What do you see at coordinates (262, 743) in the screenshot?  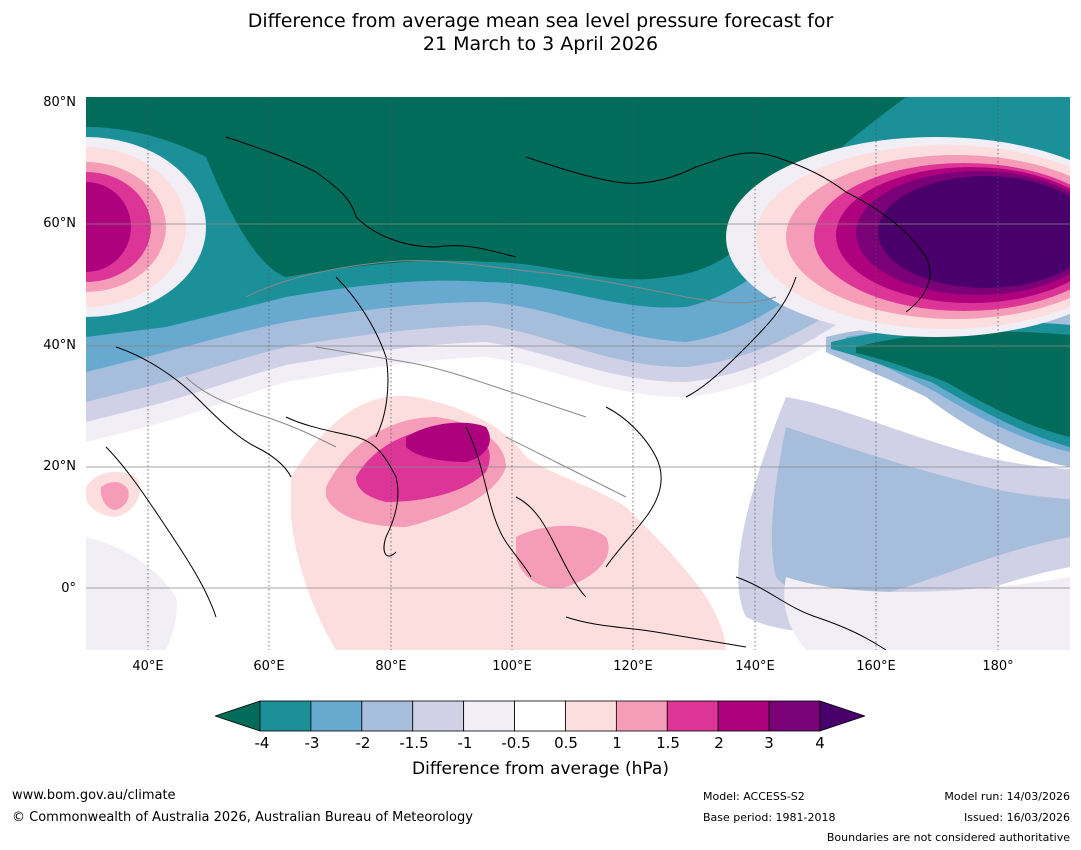 I see `colorbar-tick: -4` at bounding box center [262, 743].